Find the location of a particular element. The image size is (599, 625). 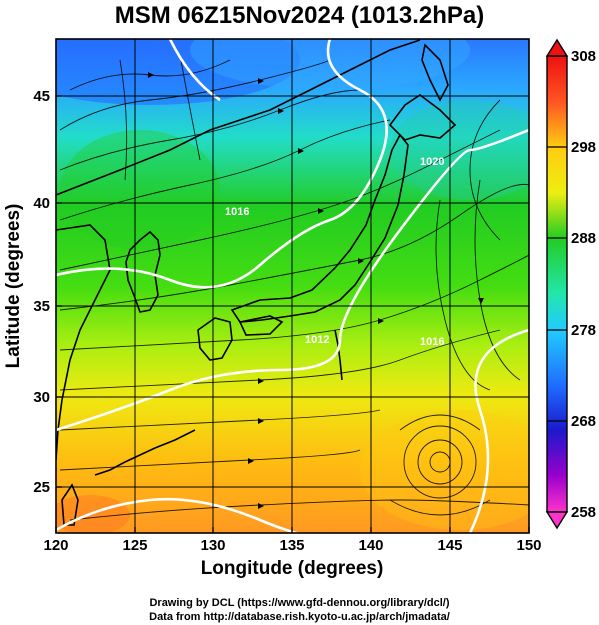

y-tick-labels: 25 30 35 40 45 is located at coordinates (41, 292).